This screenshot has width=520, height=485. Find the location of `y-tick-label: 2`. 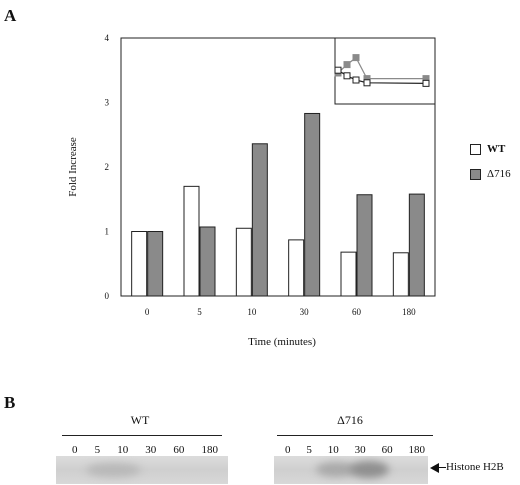

y-tick-label: 2 is located at coordinates (107, 167).